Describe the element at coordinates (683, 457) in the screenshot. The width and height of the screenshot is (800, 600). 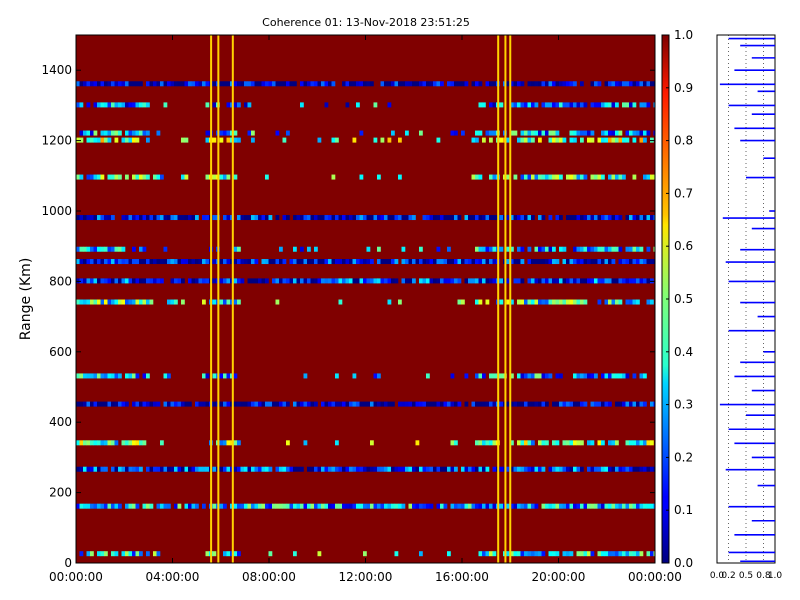
I see `colorbar-tick-label: 0.2` at that location.